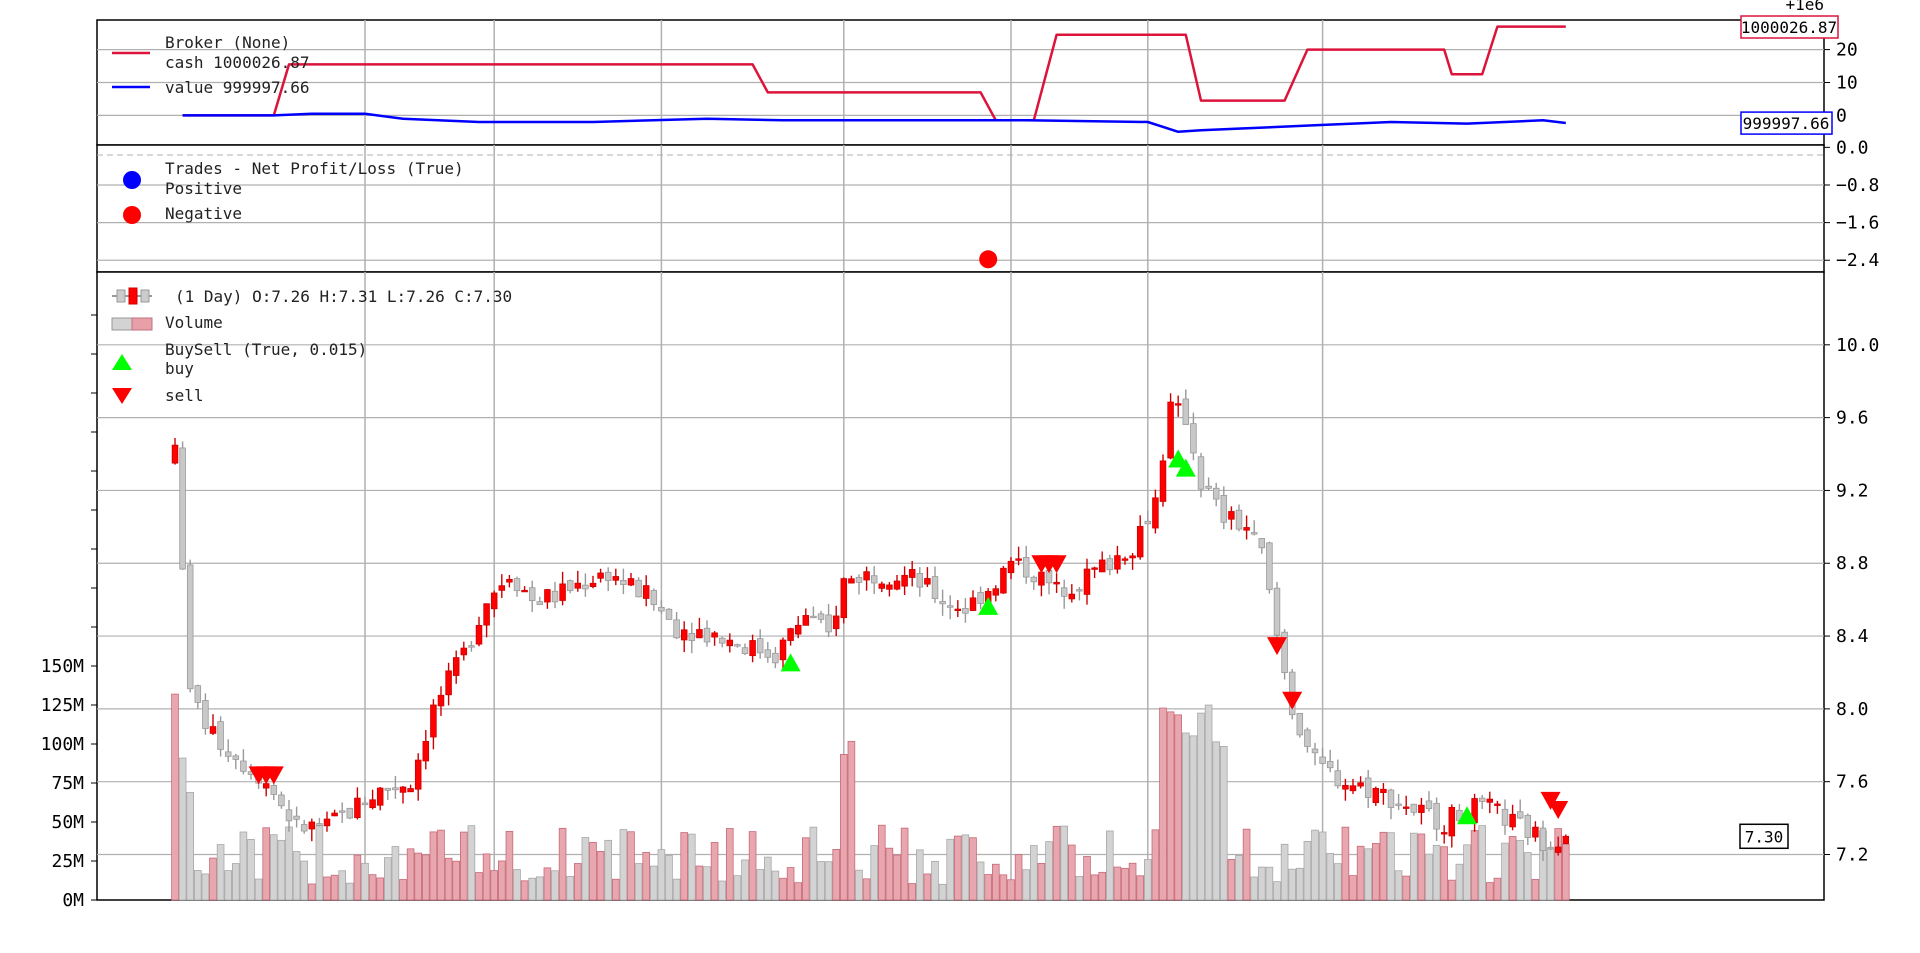 The image size is (1920, 953). I want to click on broker-tick-label: 10, so click(1847, 83).